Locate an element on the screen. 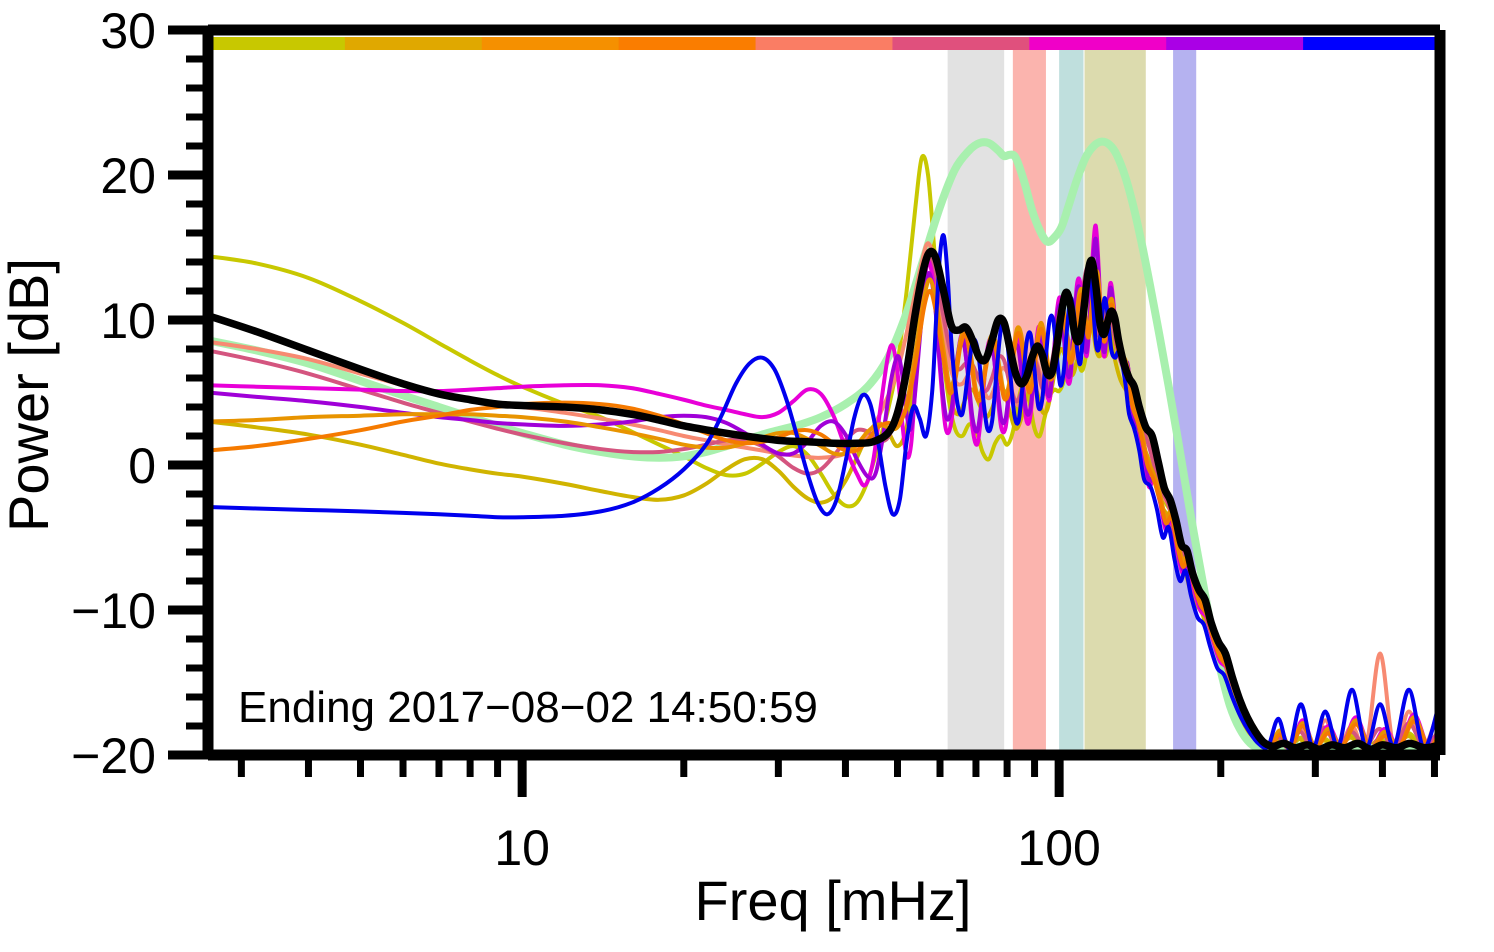 The image size is (1494, 952). y-axis-title: Power [dB] is located at coordinates (30, 395).